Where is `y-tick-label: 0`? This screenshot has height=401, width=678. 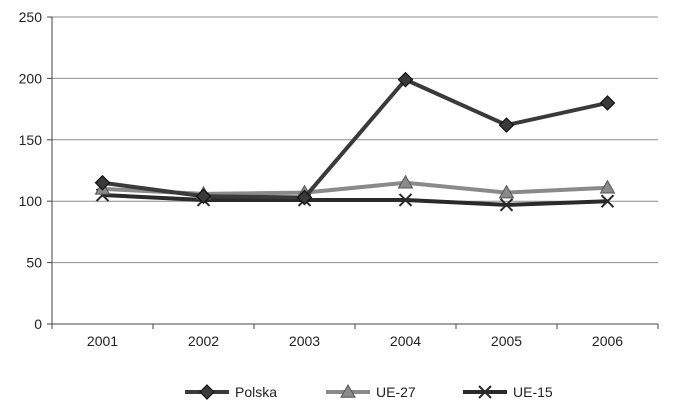 y-tick-label: 0 is located at coordinates (38, 324).